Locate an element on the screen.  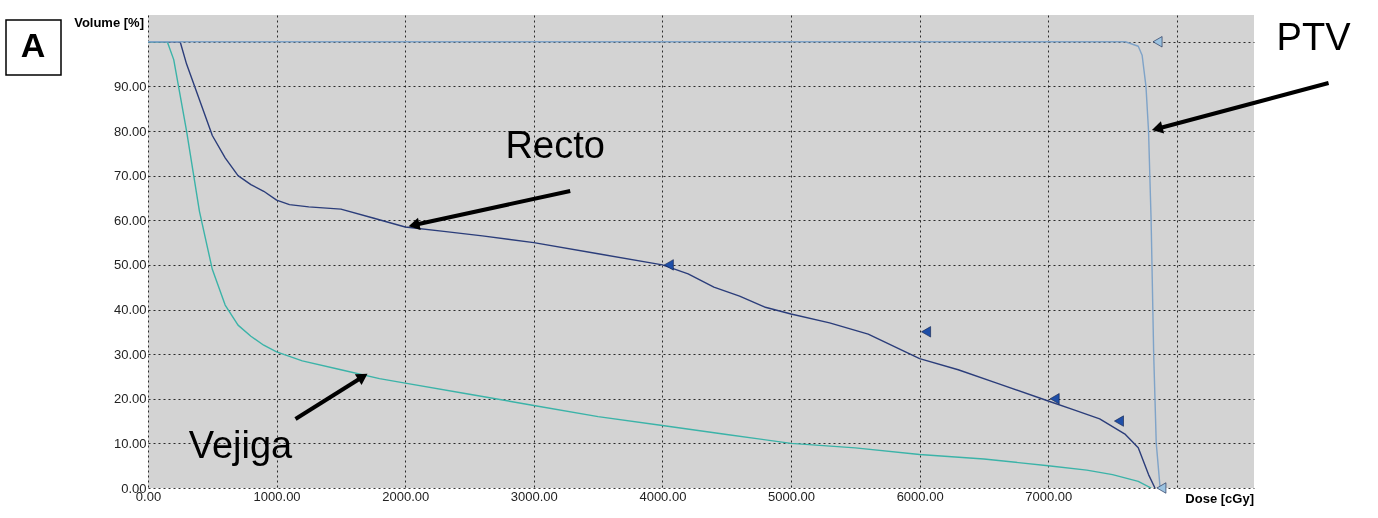
y-tick-label: 20.00 is located at coordinates (130, 399).